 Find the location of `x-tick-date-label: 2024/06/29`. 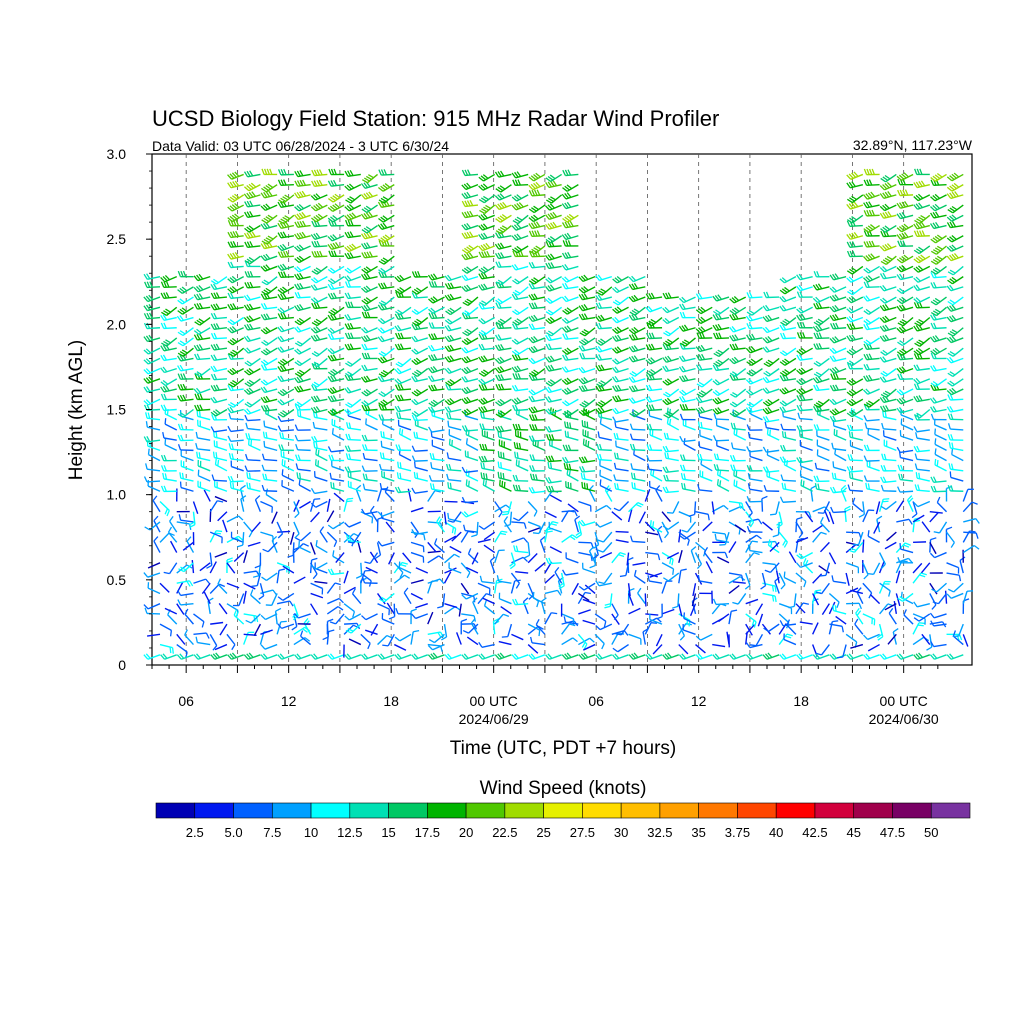

x-tick-date-label: 2024/06/29 is located at coordinates (494, 719).